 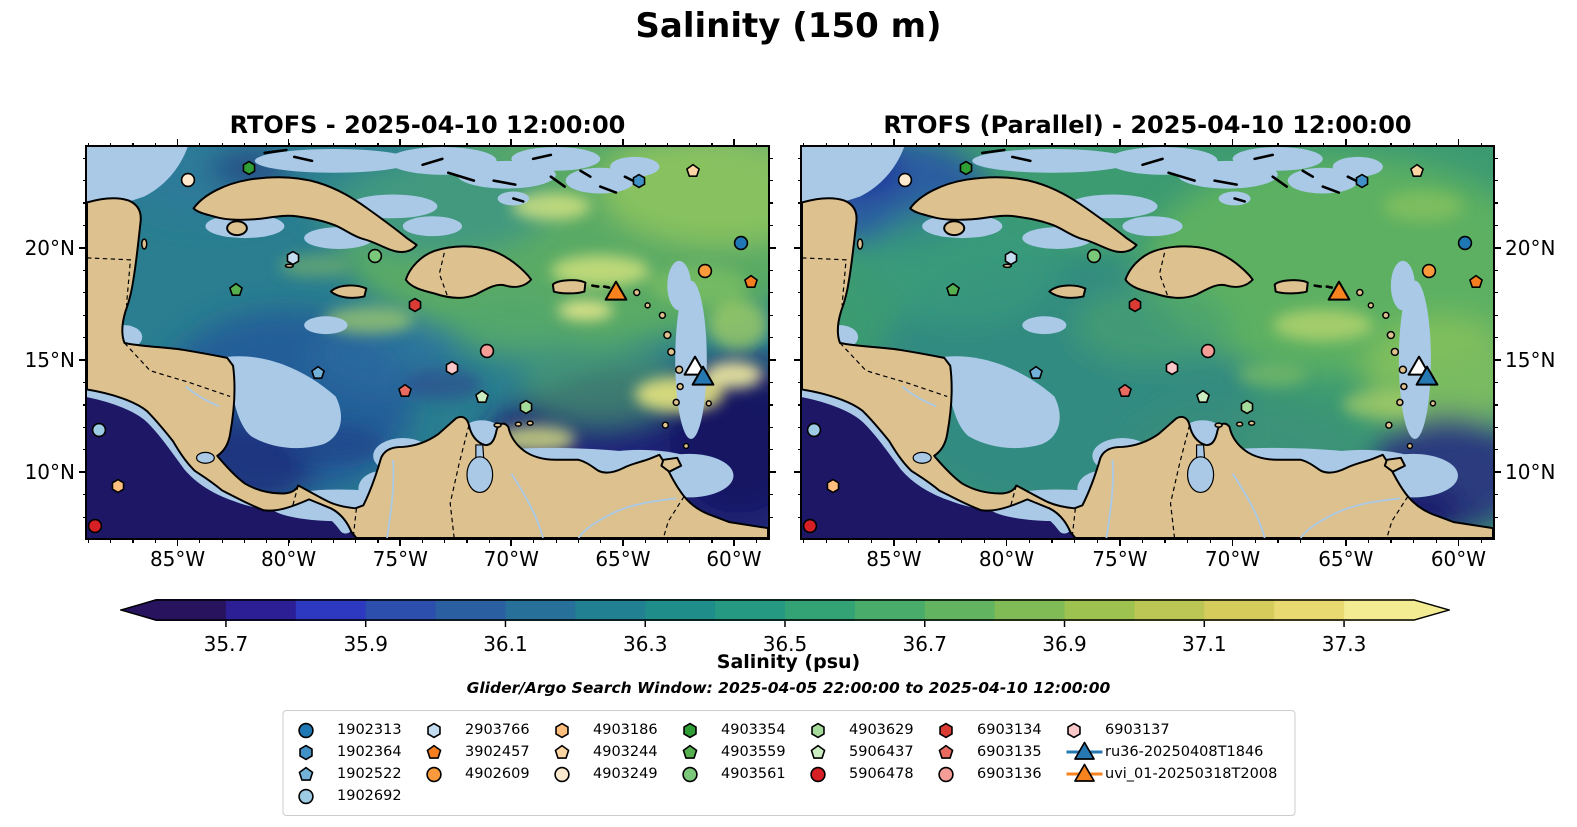 What do you see at coordinates (785, 642) in the screenshot?
I see `colorbar-tick-labels: 35.7 35.9 36.1 36.3 36.5 36.7 36.9 37.1 37.3` at bounding box center [785, 642].